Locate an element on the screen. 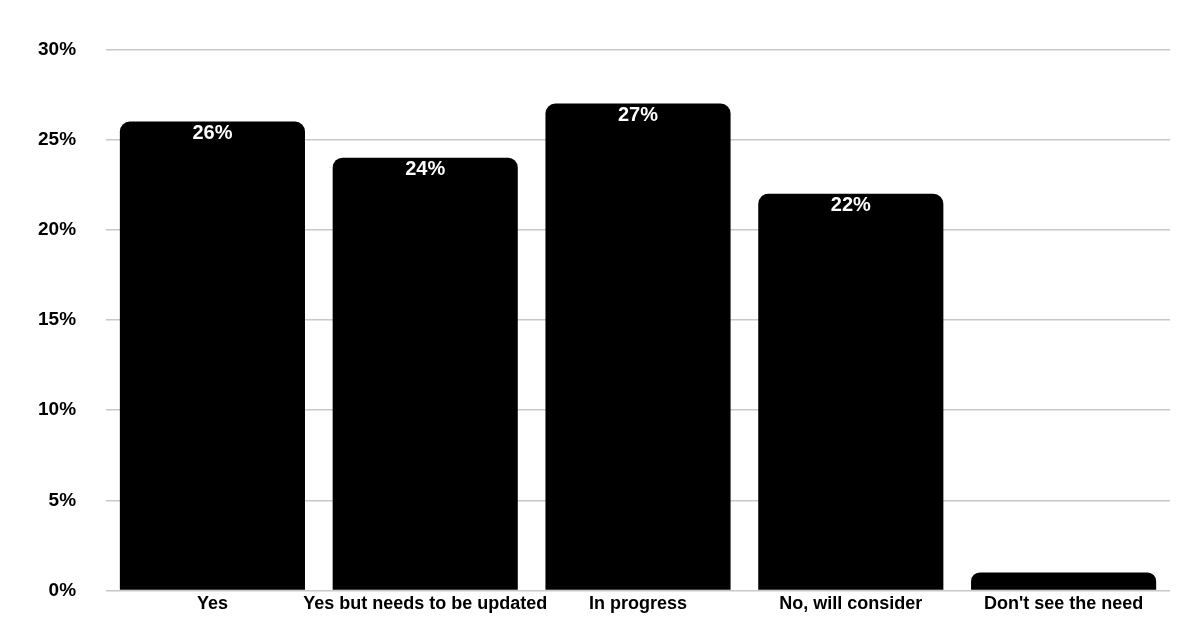 The image size is (1178, 640). data-label: 24% is located at coordinates (425, 168).